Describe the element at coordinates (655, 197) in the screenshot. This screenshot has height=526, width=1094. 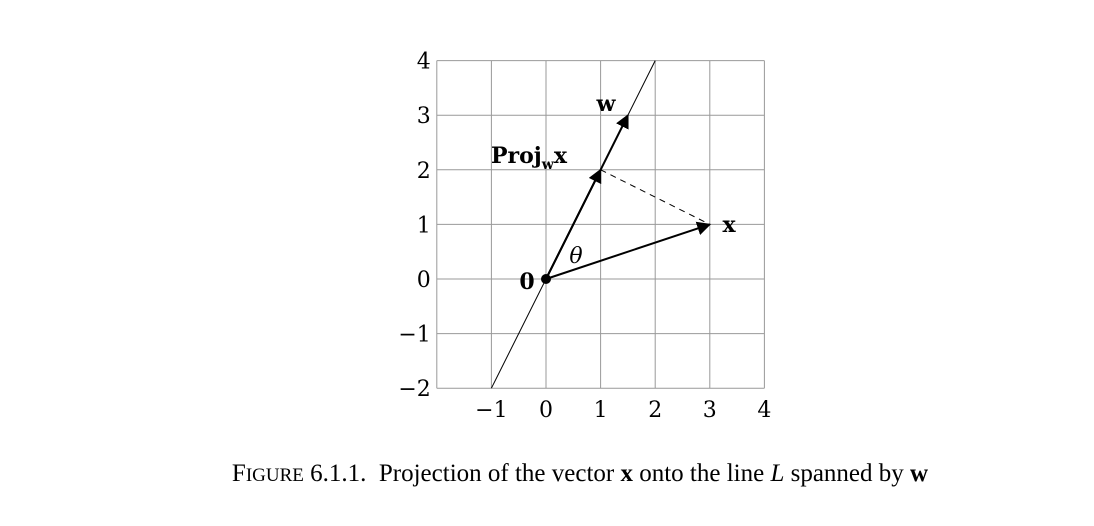
I see `perpendicular-dashed-line` at that location.